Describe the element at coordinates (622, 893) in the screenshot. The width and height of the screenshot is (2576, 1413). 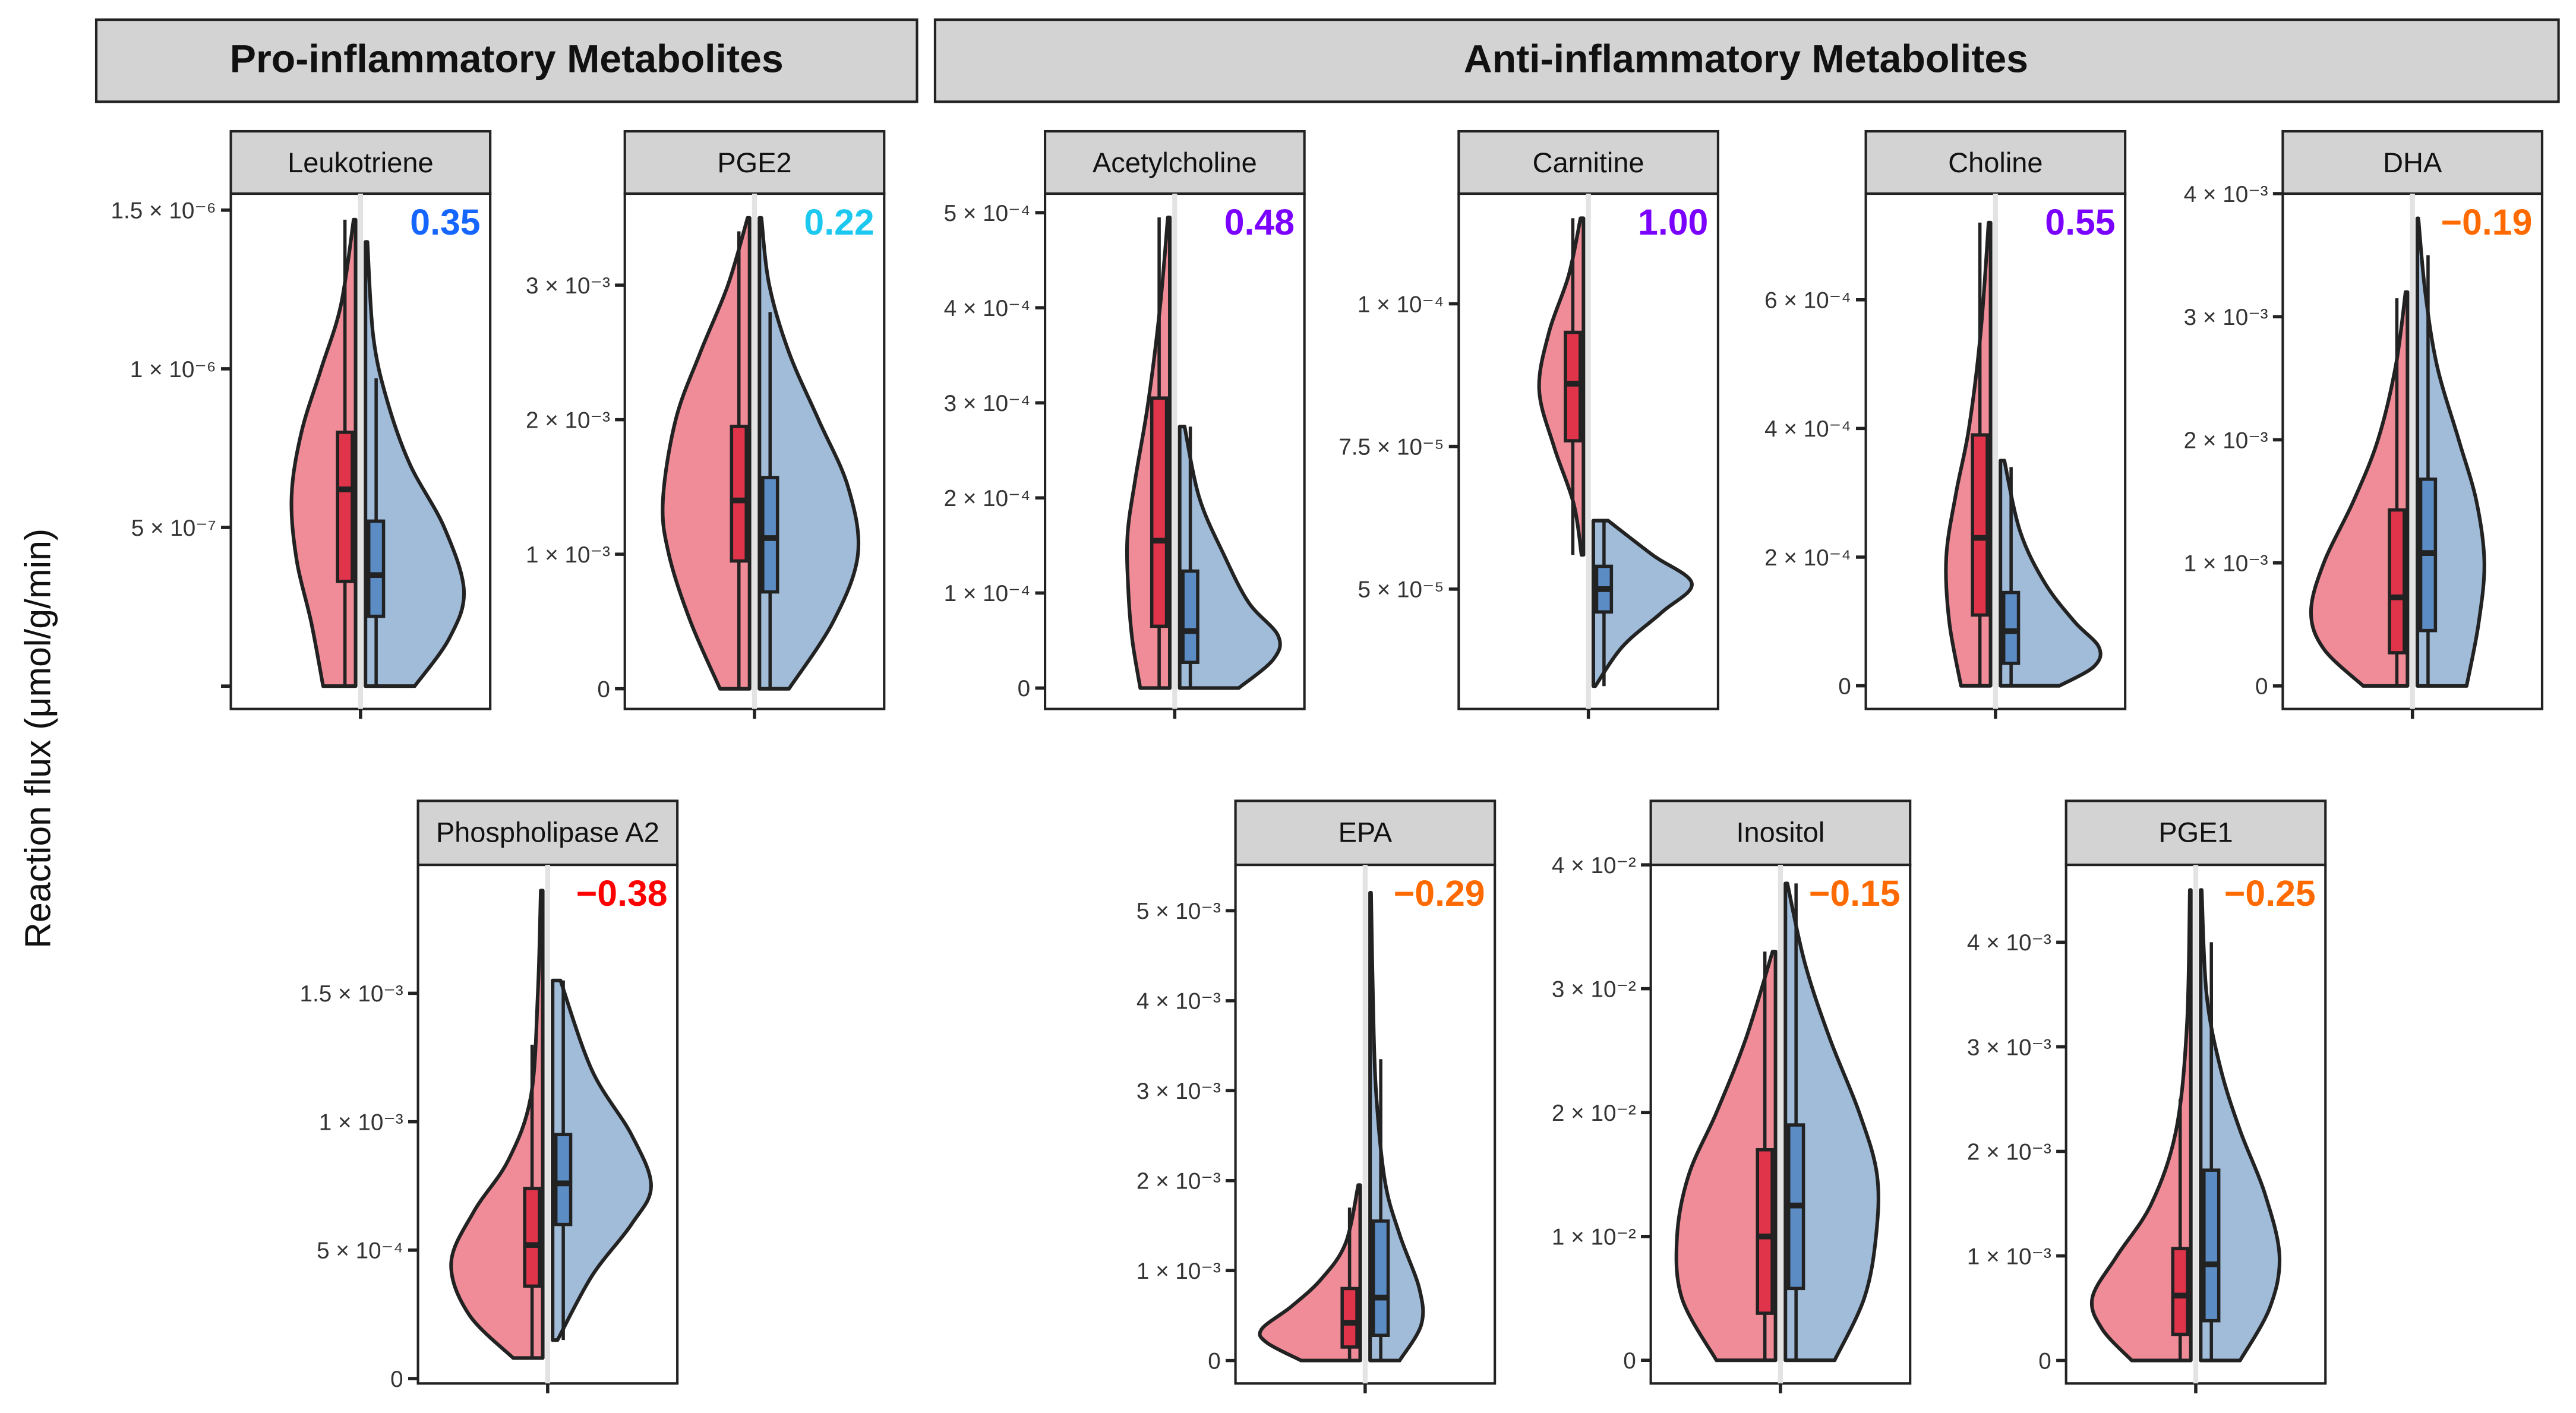
I see `correlation-label: −0.38` at that location.